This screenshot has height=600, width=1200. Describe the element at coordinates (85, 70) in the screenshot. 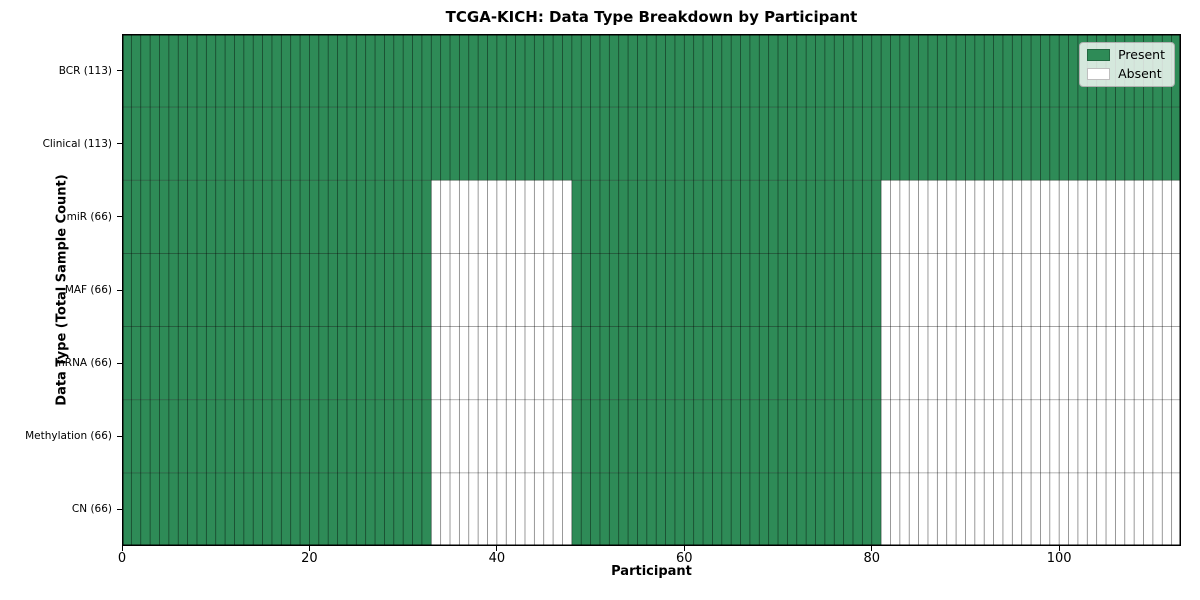

I see `y-tick-label: BCR (113)` at that location.